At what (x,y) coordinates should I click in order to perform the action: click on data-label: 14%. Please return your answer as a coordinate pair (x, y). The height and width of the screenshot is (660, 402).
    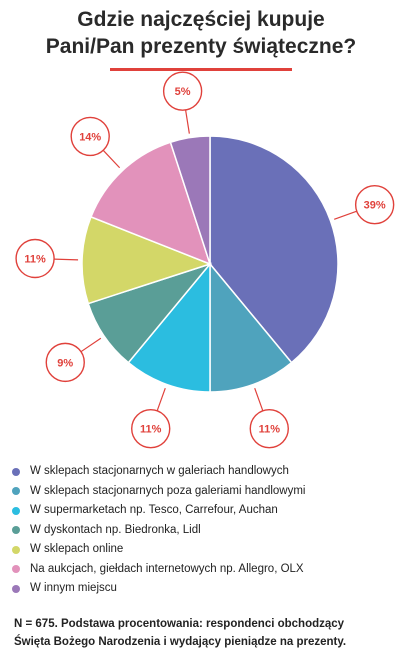
    Looking at the image, I should click on (90, 137).